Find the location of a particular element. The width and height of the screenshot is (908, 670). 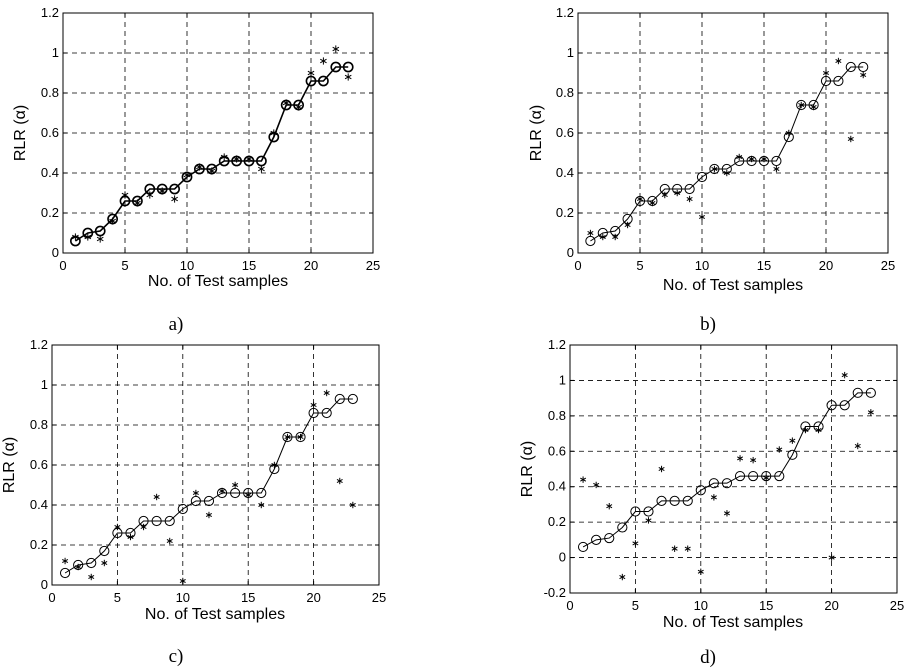

panel-c-ytick-label: 0.2 is located at coordinates (39, 544).